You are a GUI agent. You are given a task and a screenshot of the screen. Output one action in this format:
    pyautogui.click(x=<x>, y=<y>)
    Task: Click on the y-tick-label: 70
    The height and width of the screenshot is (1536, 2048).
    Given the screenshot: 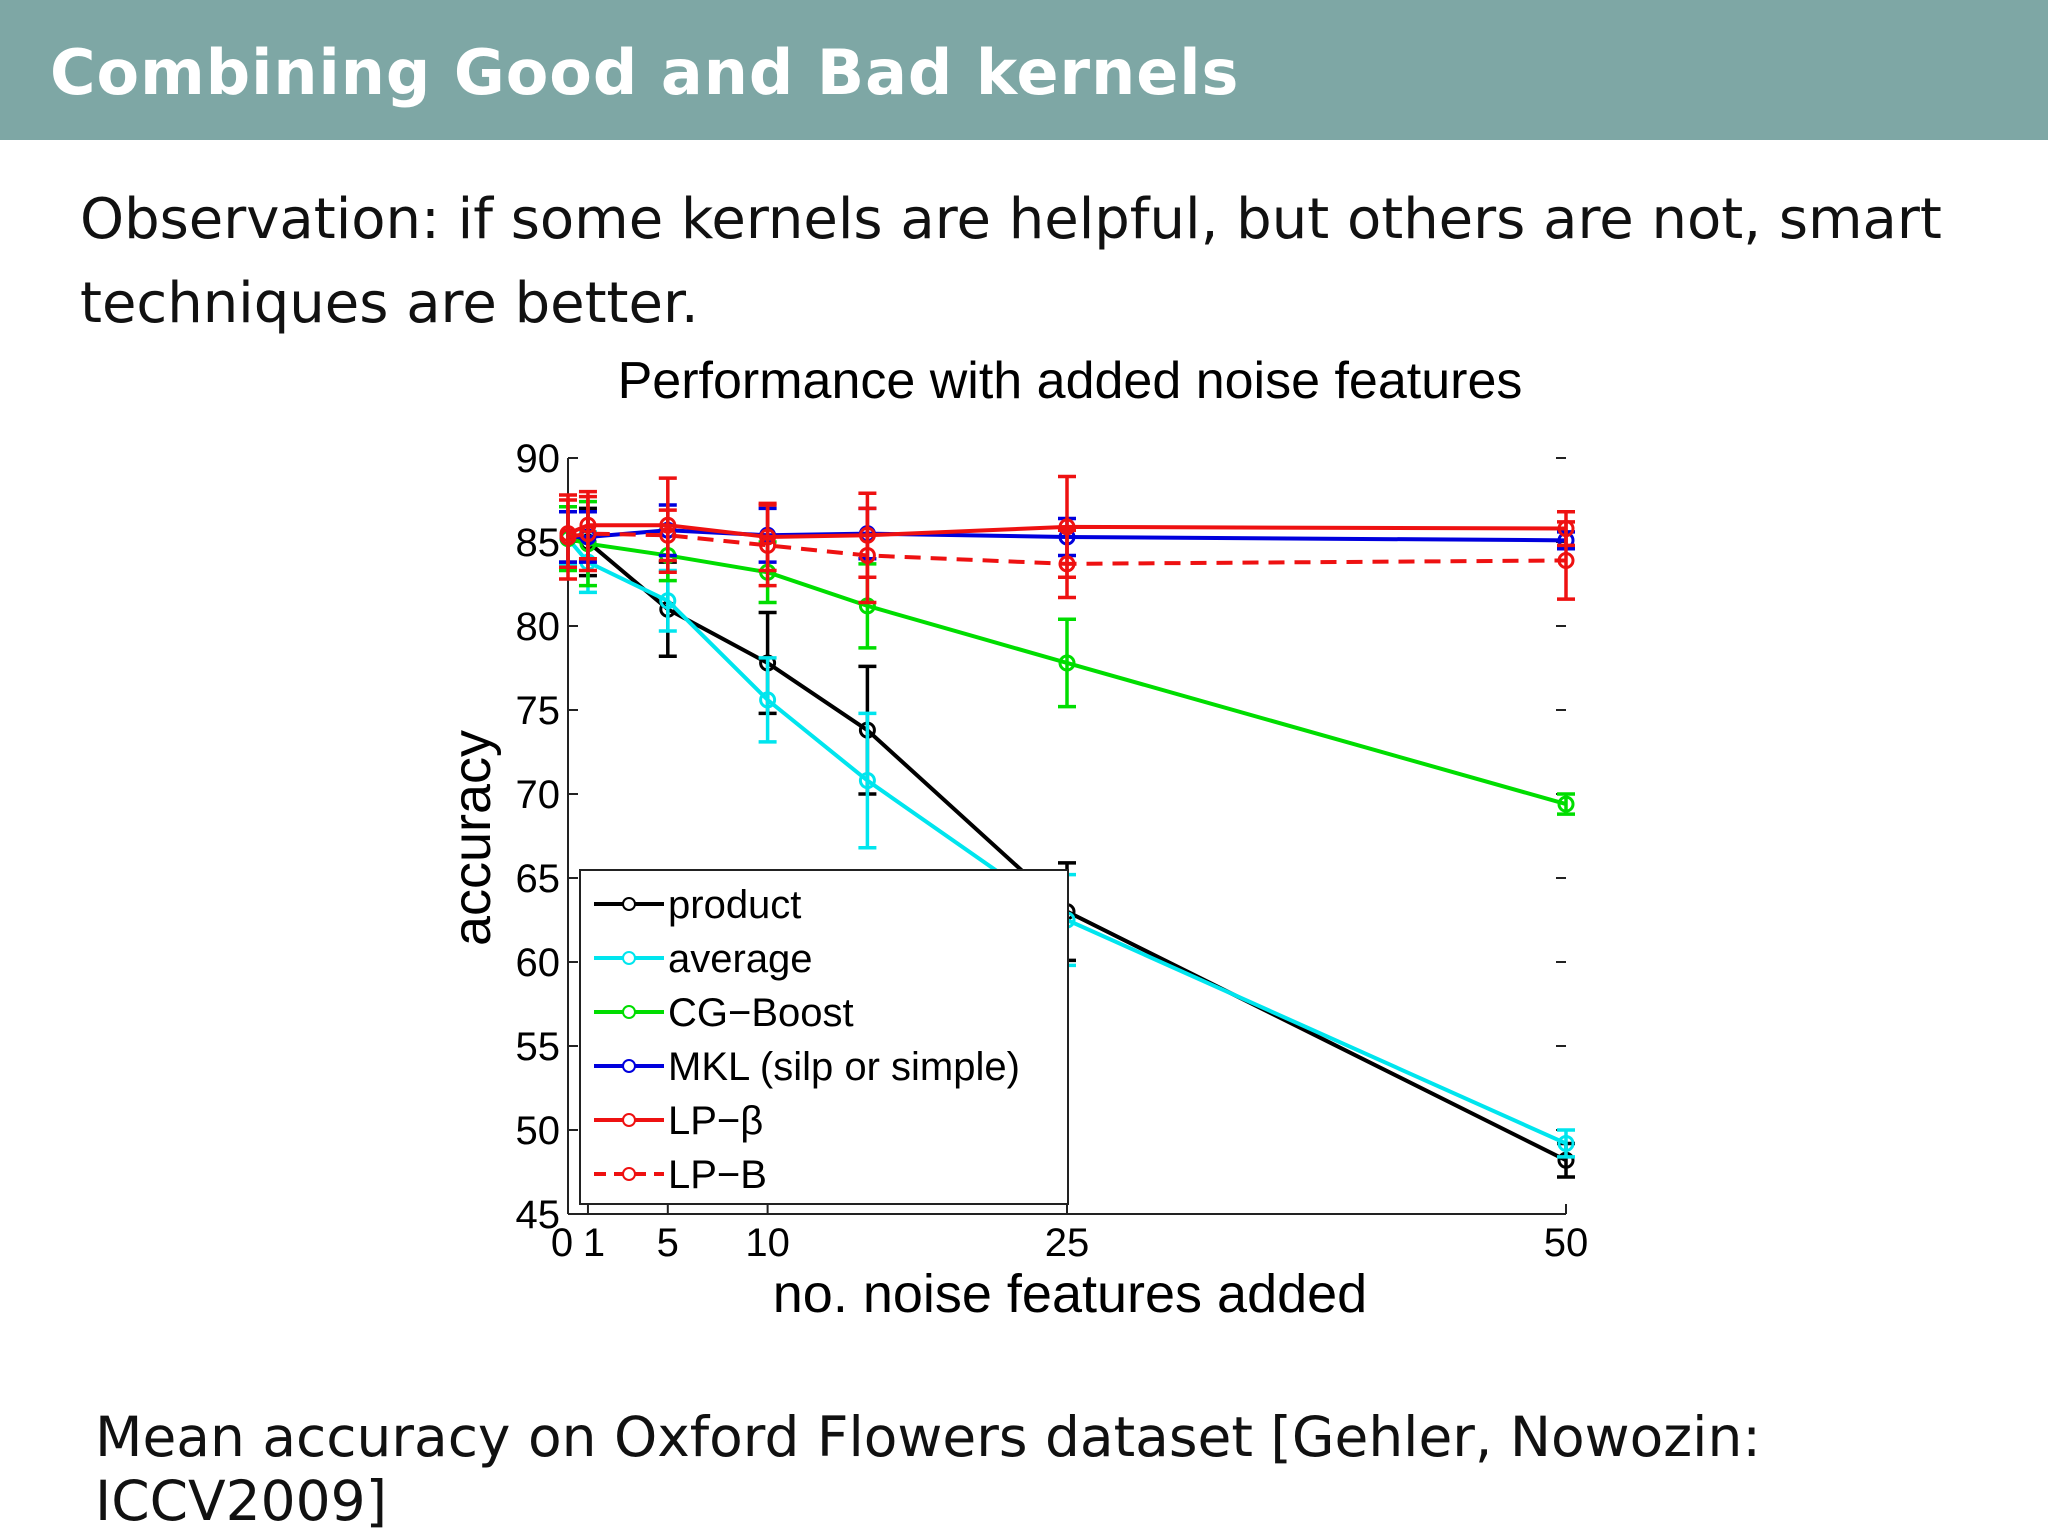 What is the action you would take?
    pyautogui.click(x=538, y=795)
    